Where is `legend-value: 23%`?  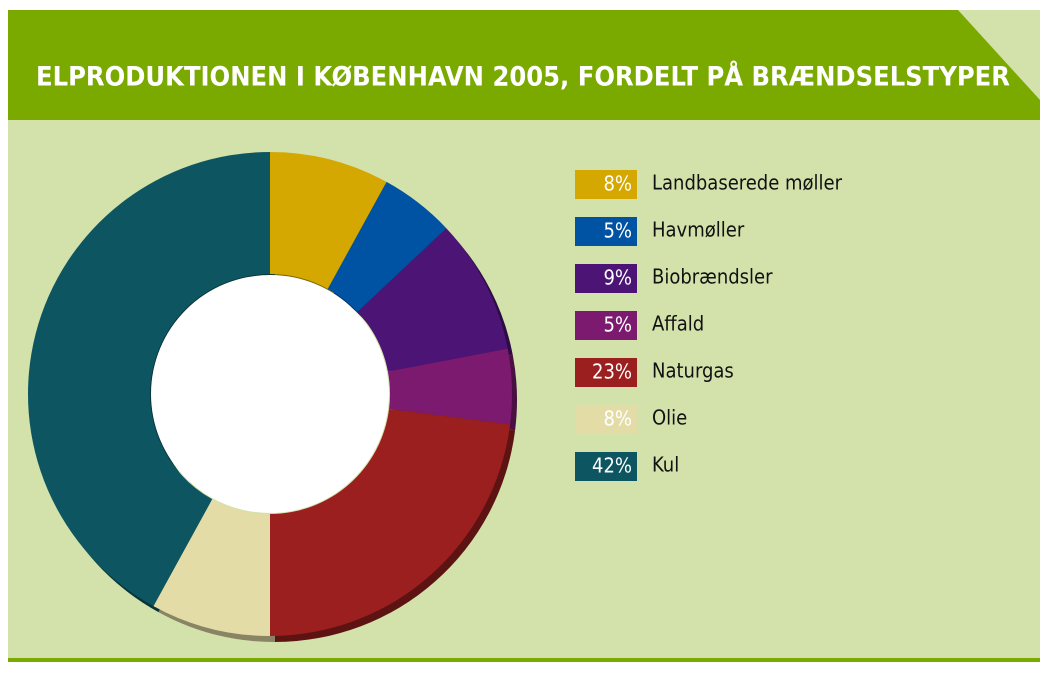 legend-value: 23% is located at coordinates (612, 372).